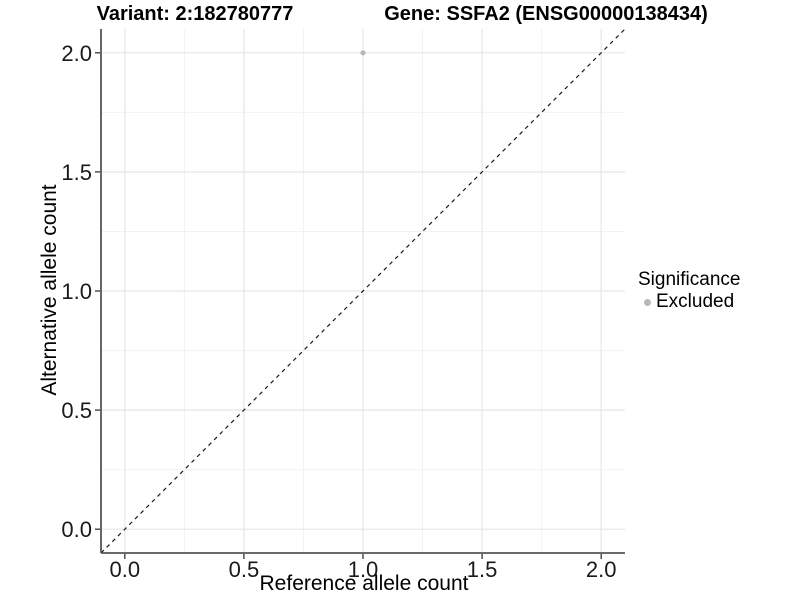  Describe the element at coordinates (76, 410) in the screenshot. I see `y-tick-label: 0.5` at that location.